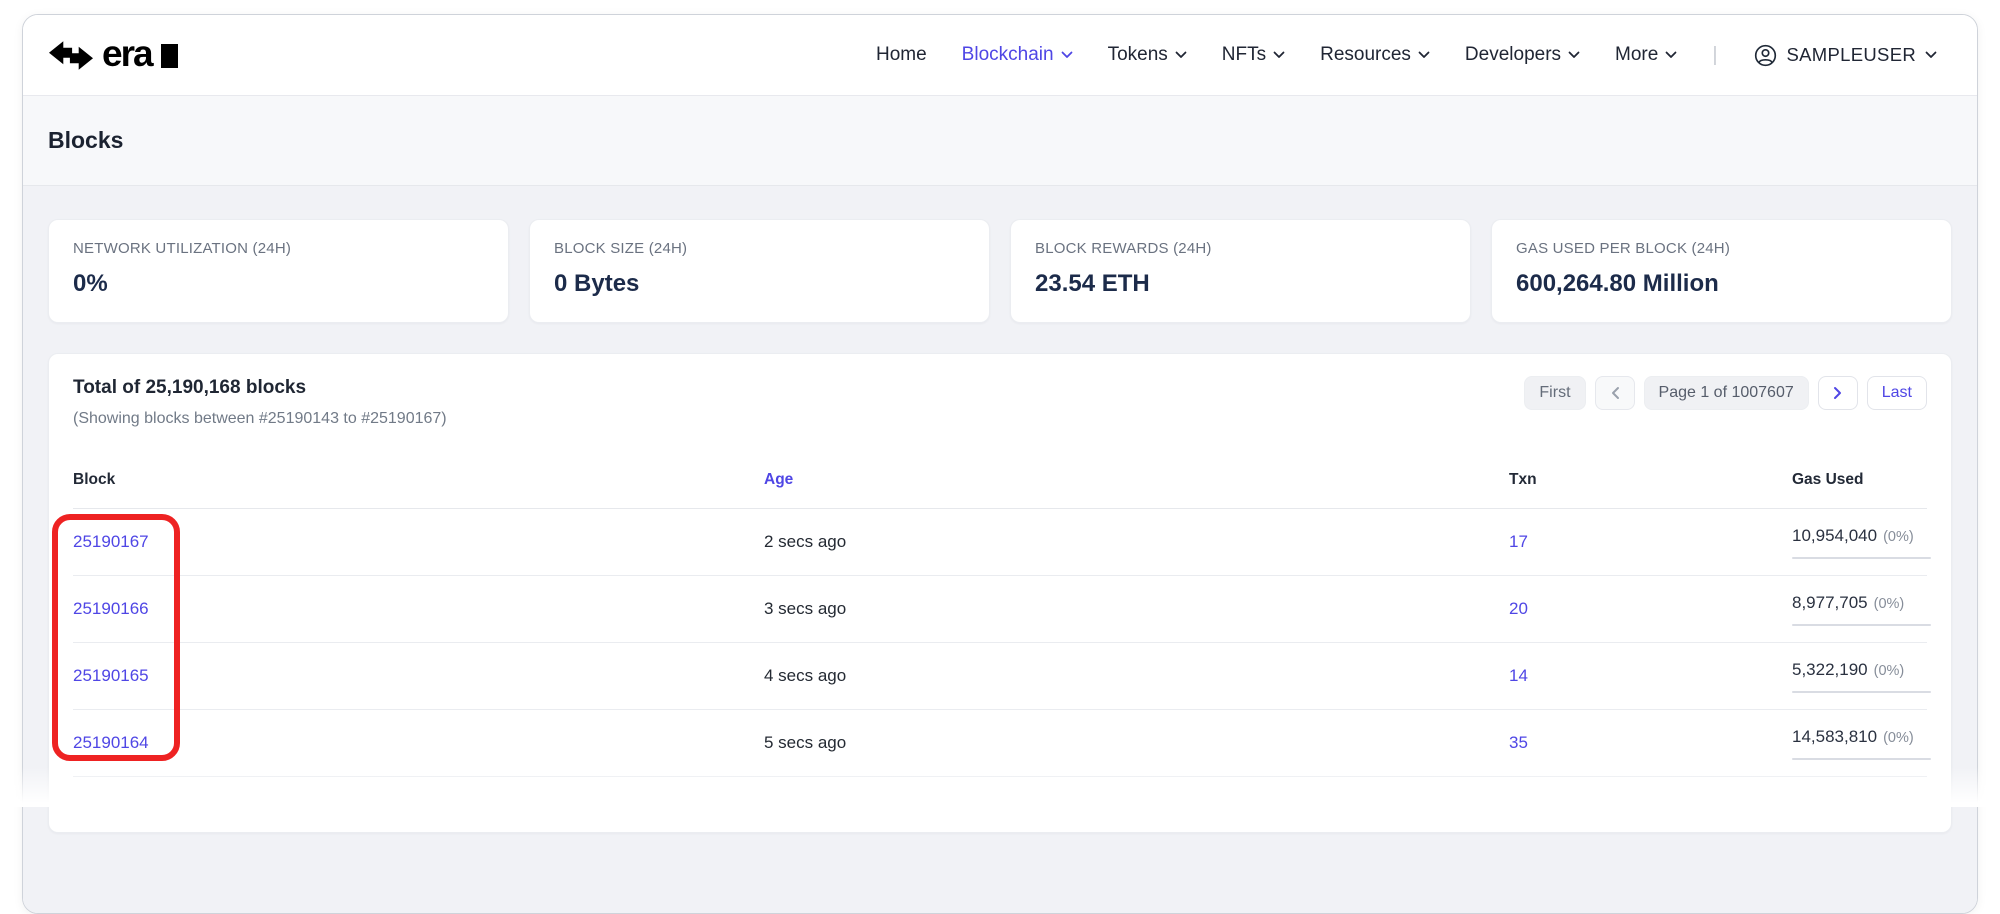 This screenshot has width=2000, height=914. I want to click on age-cell: 2 secs ago, so click(805, 541).